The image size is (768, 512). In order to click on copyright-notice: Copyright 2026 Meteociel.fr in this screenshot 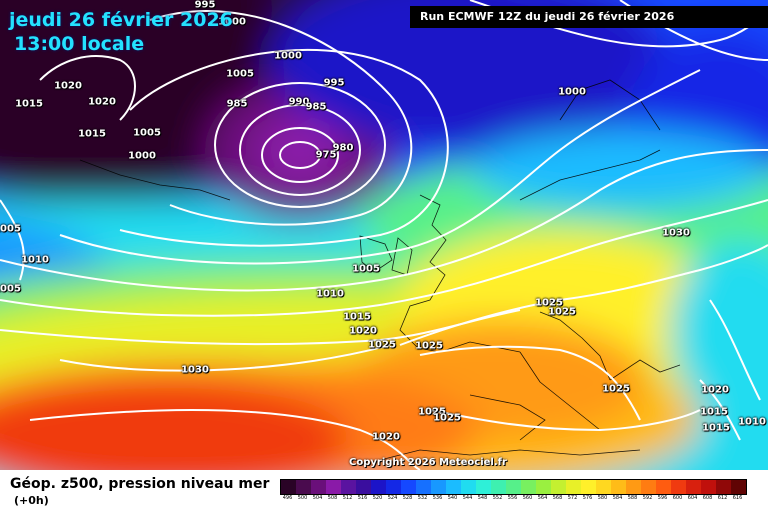, I will do `click(428, 462)`.